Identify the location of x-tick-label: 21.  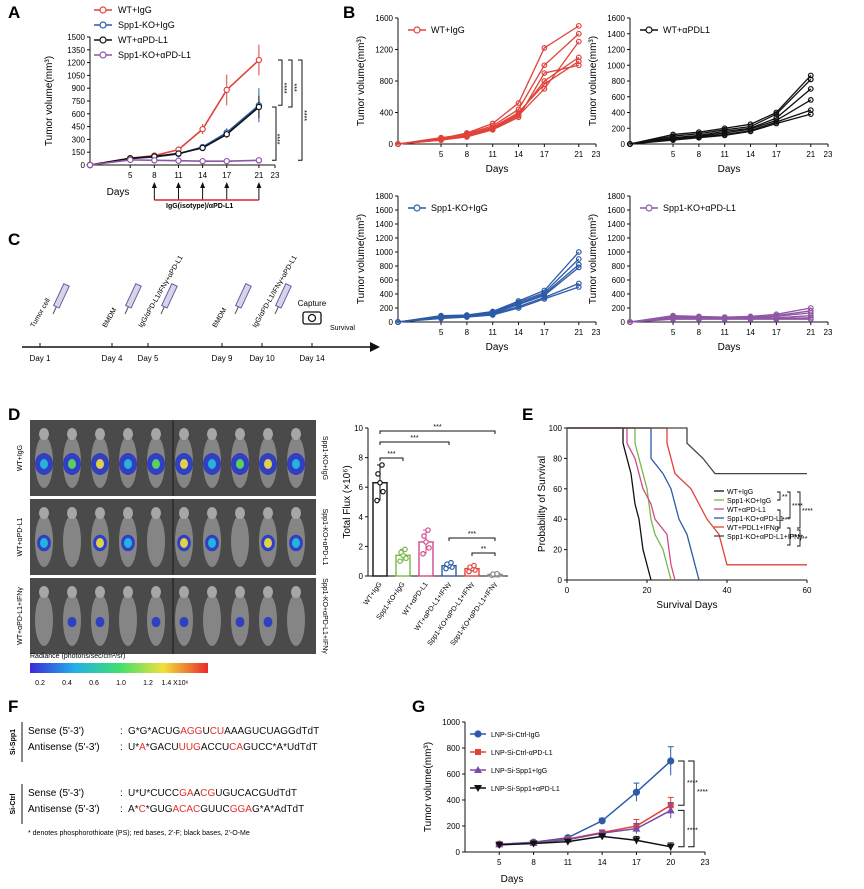
(258, 175).